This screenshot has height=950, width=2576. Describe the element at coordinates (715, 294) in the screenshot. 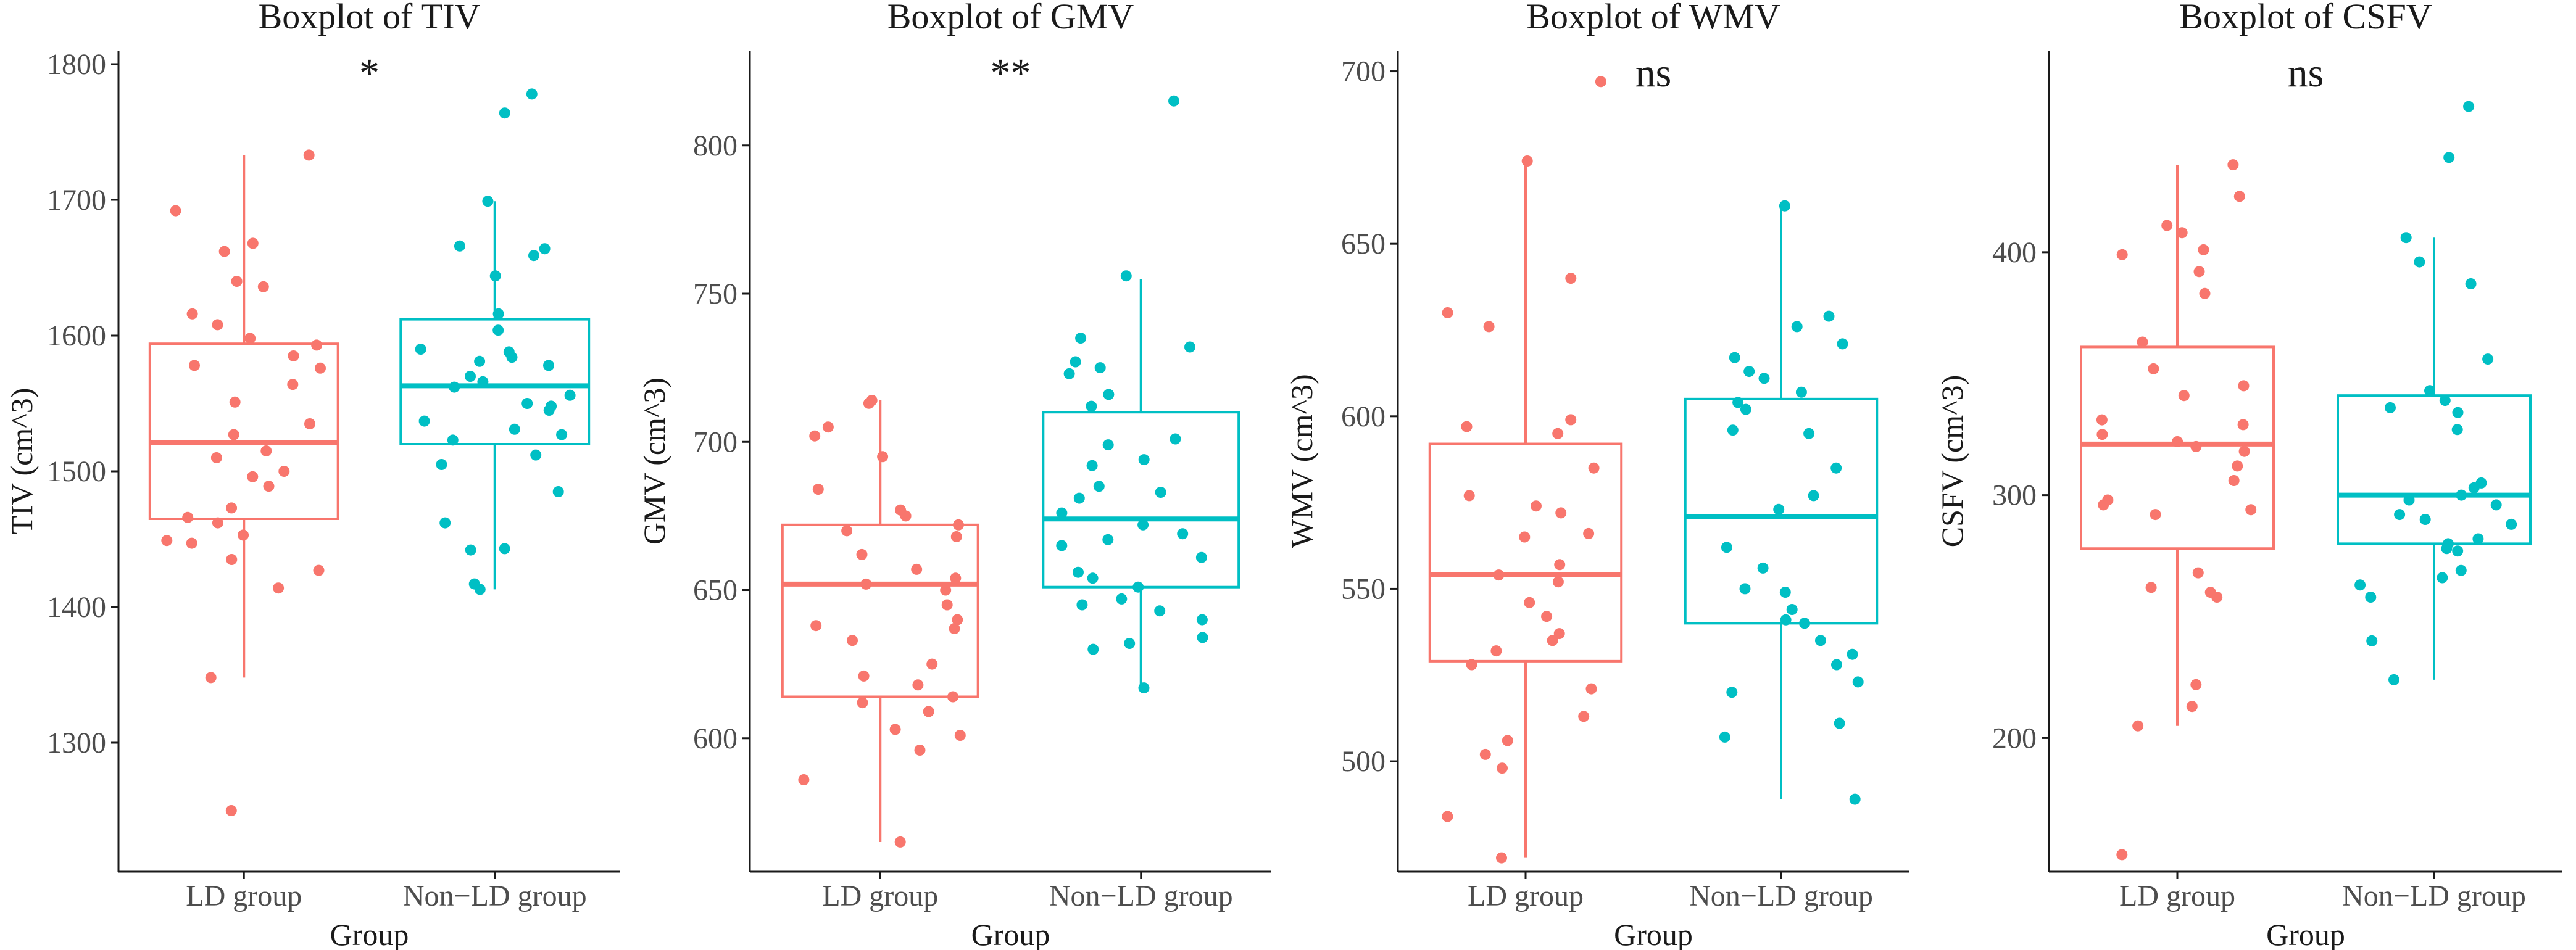

I see `y-tick-label: 750` at that location.